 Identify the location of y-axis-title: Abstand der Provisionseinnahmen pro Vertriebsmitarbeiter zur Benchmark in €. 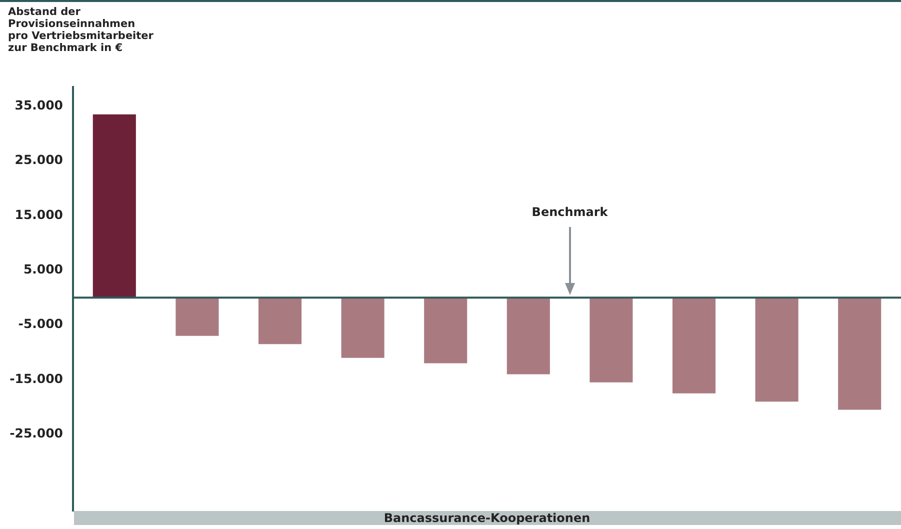
(81, 30).